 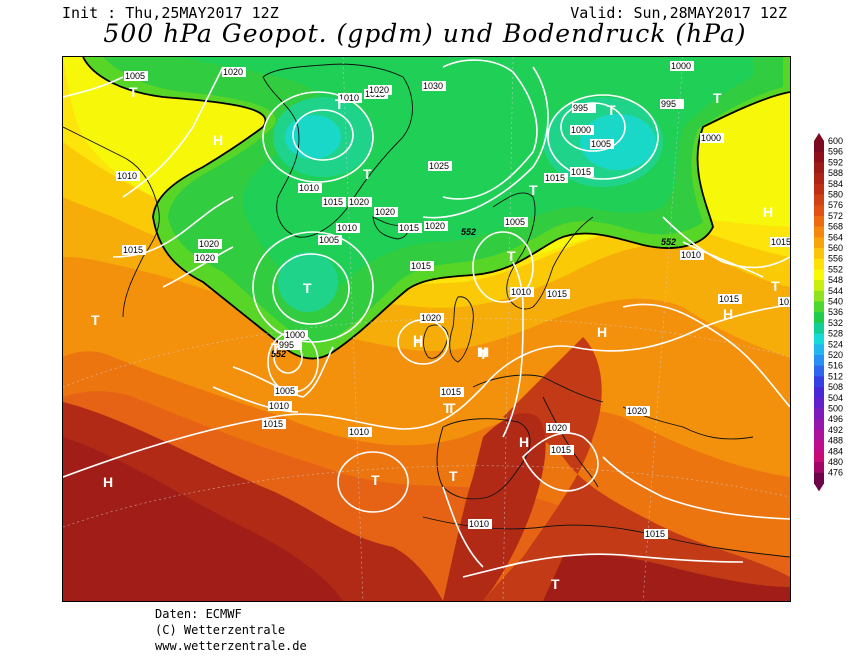 What do you see at coordinates (668, 104) in the screenshot?
I see `pressure-label: 995` at bounding box center [668, 104].